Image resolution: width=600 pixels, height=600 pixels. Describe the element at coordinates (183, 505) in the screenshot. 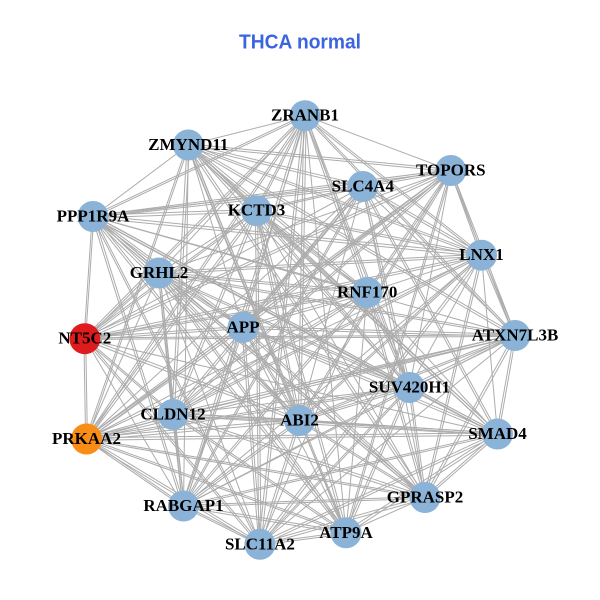

I see `svg-text: RABGAP1` at that location.